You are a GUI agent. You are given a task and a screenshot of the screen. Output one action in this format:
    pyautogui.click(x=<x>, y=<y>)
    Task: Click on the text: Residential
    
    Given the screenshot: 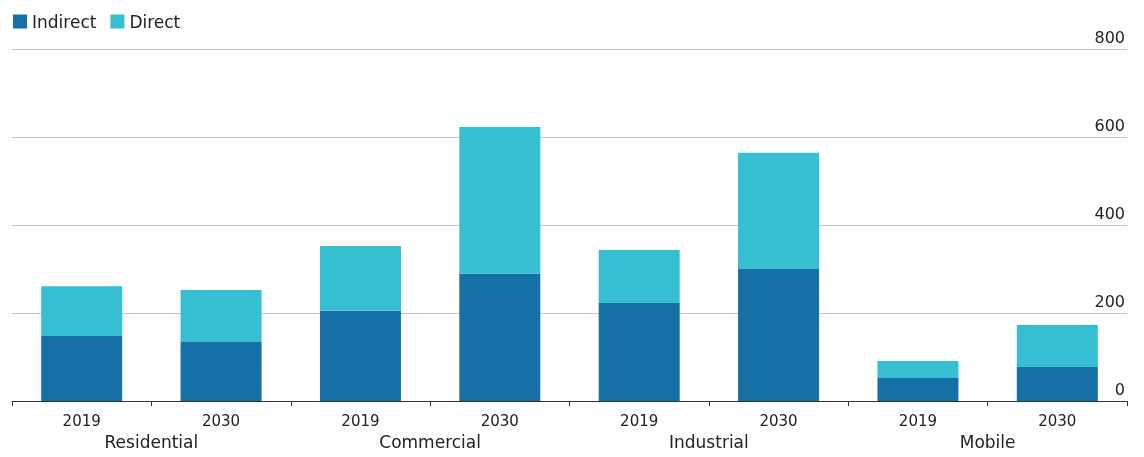 What is the action you would take?
    pyautogui.click(x=151, y=441)
    